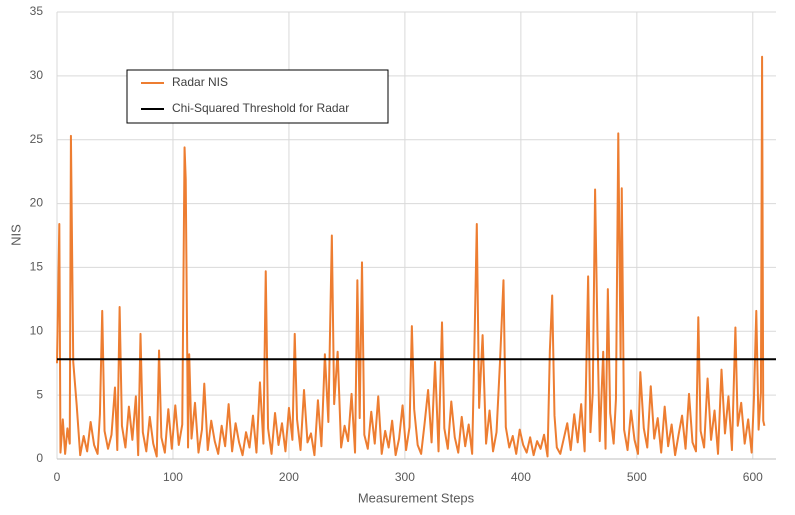 Image resolution: width=795 pixels, height=515 pixels. What do you see at coordinates (173, 477) in the screenshot?
I see `x-tick-label: 100` at bounding box center [173, 477].